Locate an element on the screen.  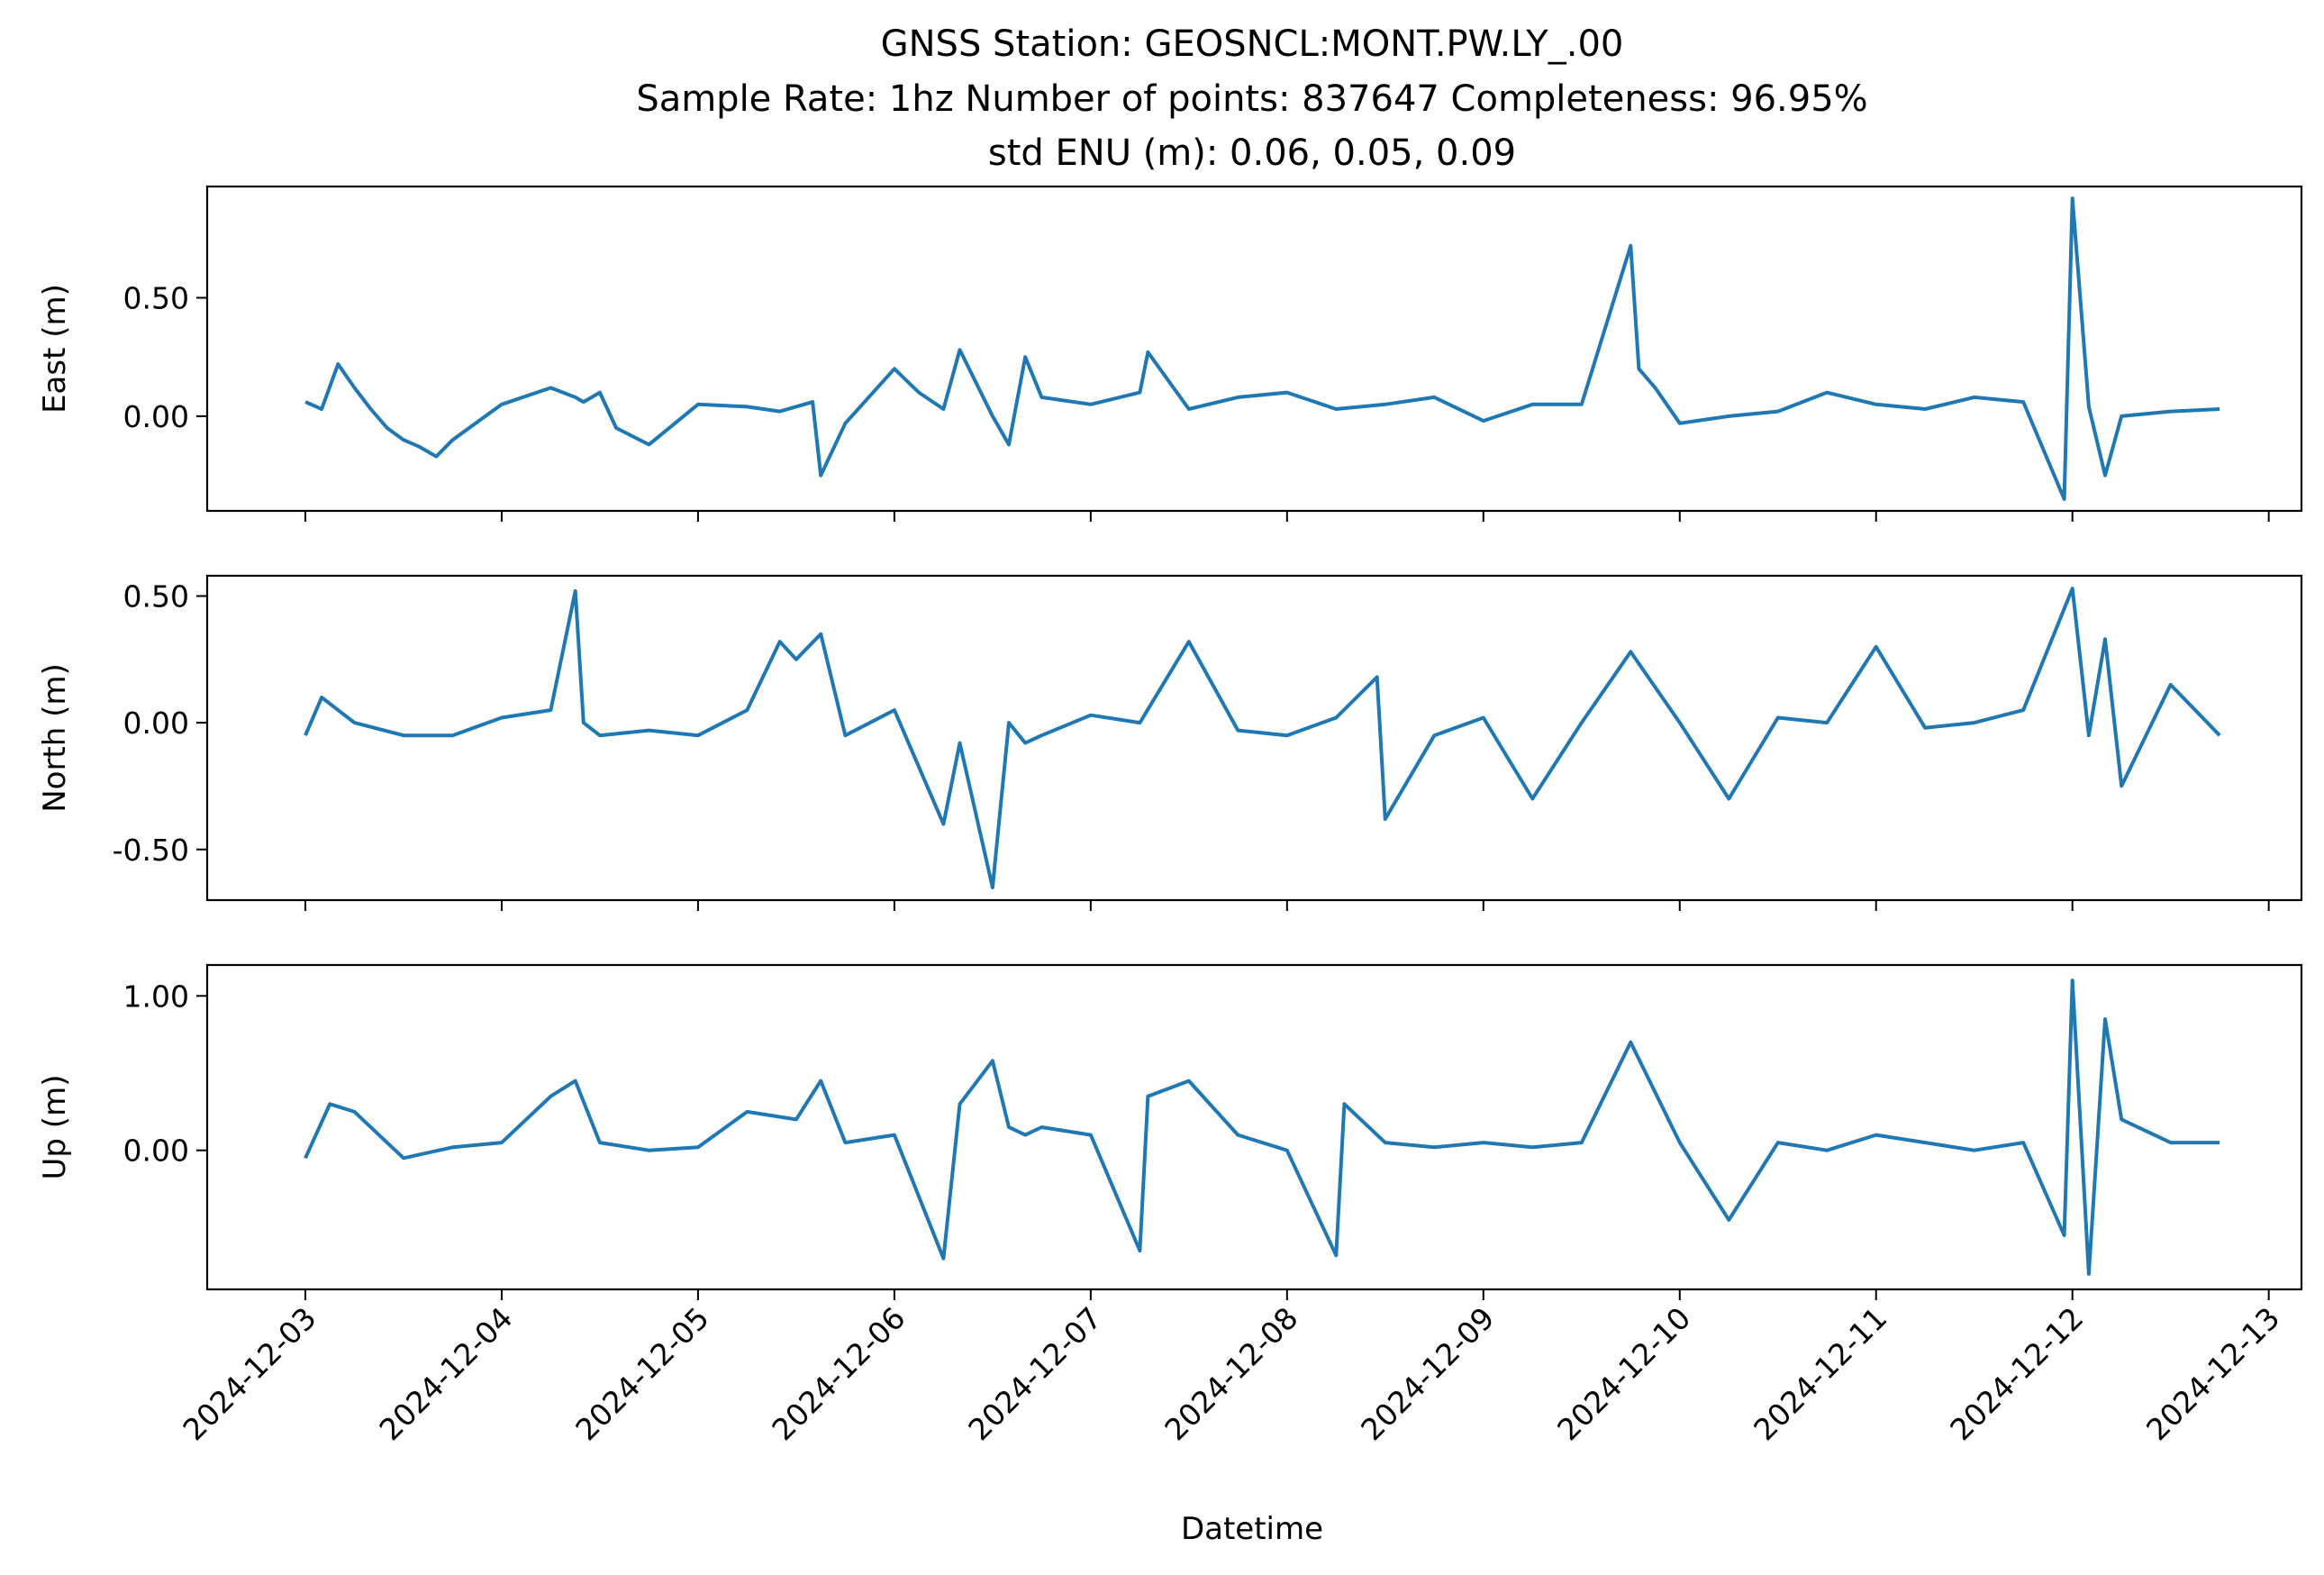
x-tick-label: 2024-12-06 is located at coordinates (839, 1373).